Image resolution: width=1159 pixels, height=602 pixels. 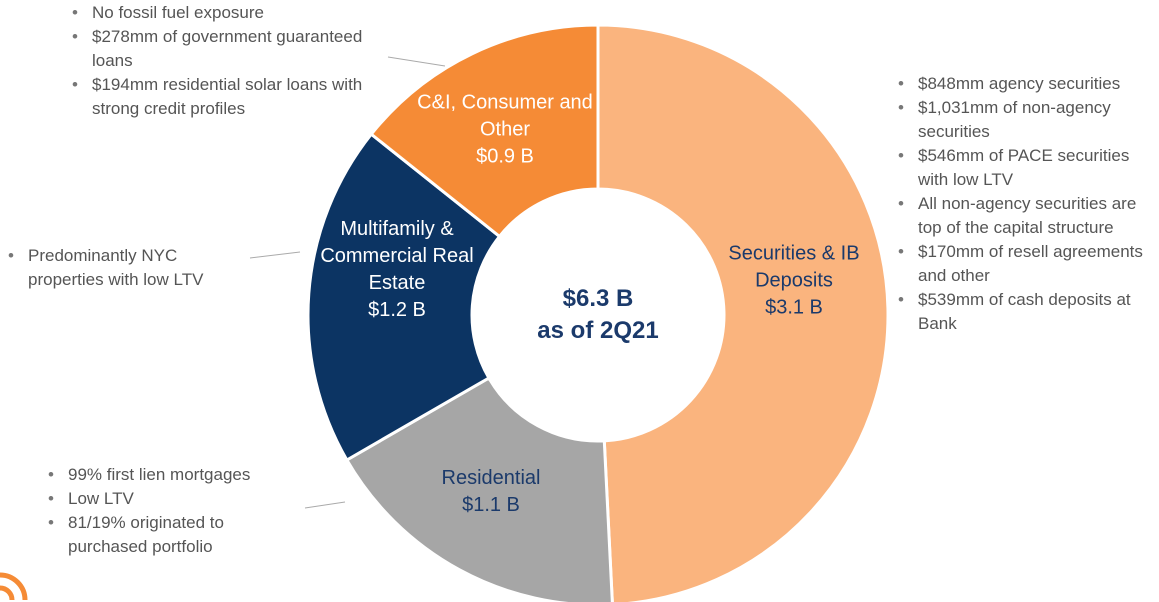 I want to click on value-label: $1.1 B, so click(x=491, y=505).